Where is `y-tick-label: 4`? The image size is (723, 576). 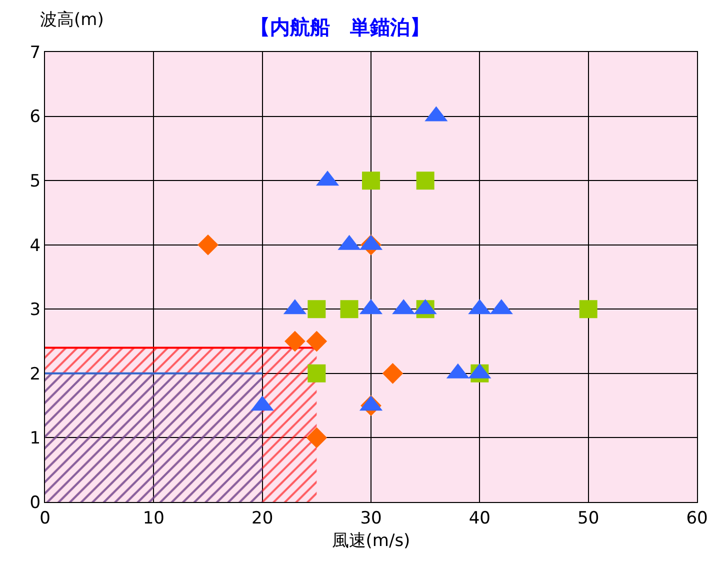
y-tick-label: 4 is located at coordinates (35, 246).